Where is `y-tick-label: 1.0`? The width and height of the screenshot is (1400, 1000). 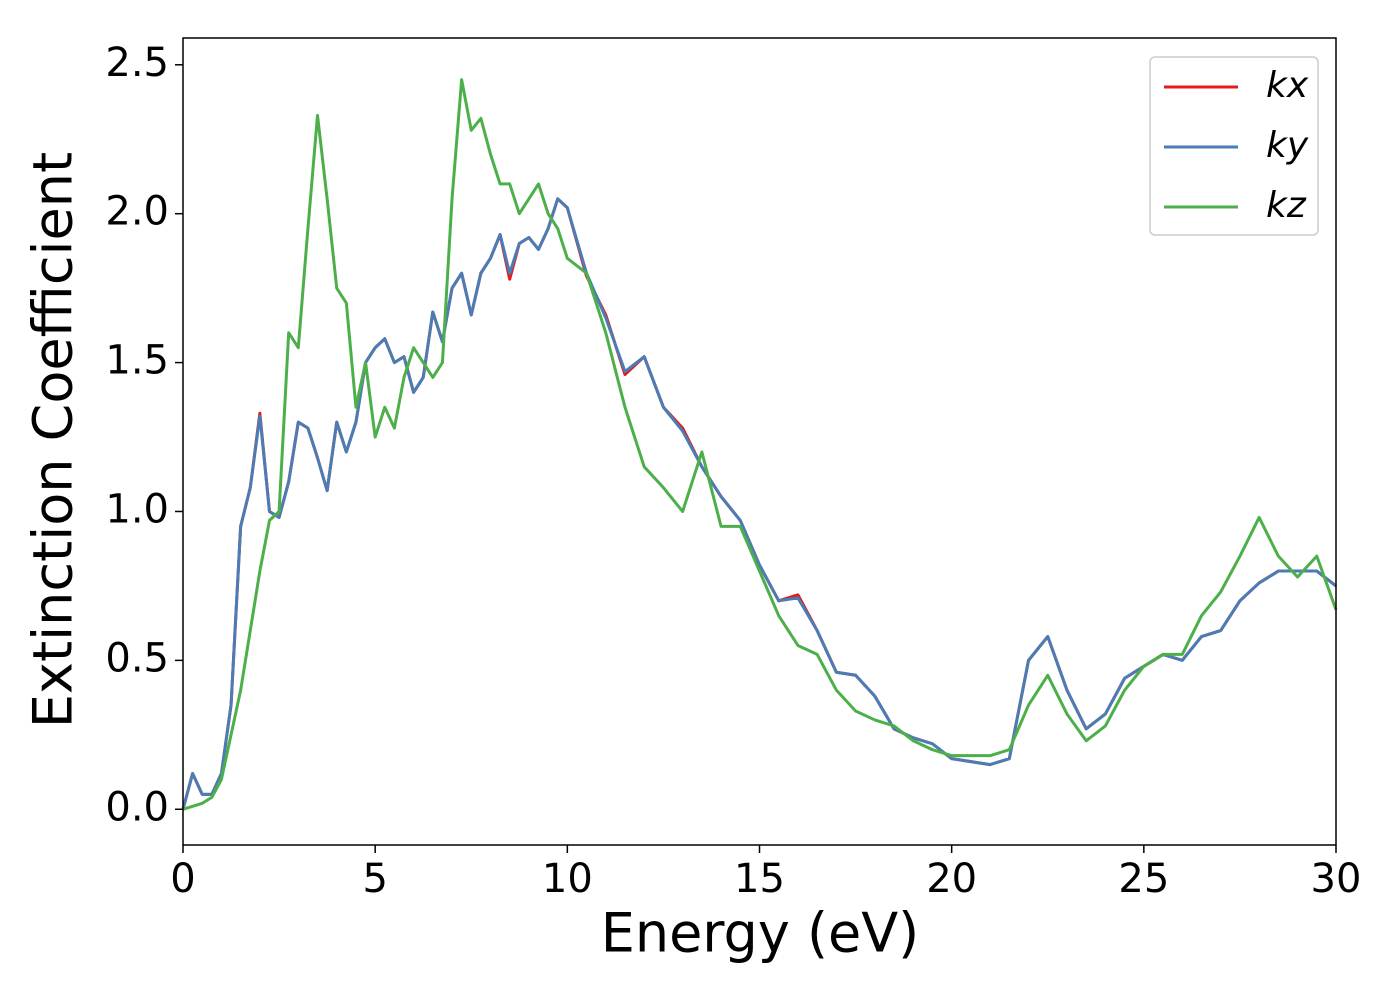 y-tick-label: 1.0 is located at coordinates (137, 509).